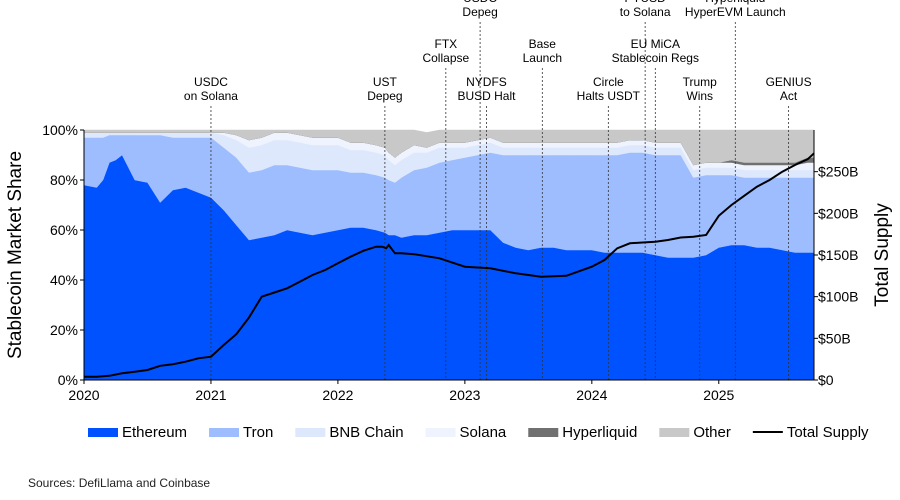 Image resolution: width=900 pixels, height=500 pixels. What do you see at coordinates (337, 395) in the screenshot?
I see `x-tick-label: 2022` at bounding box center [337, 395].